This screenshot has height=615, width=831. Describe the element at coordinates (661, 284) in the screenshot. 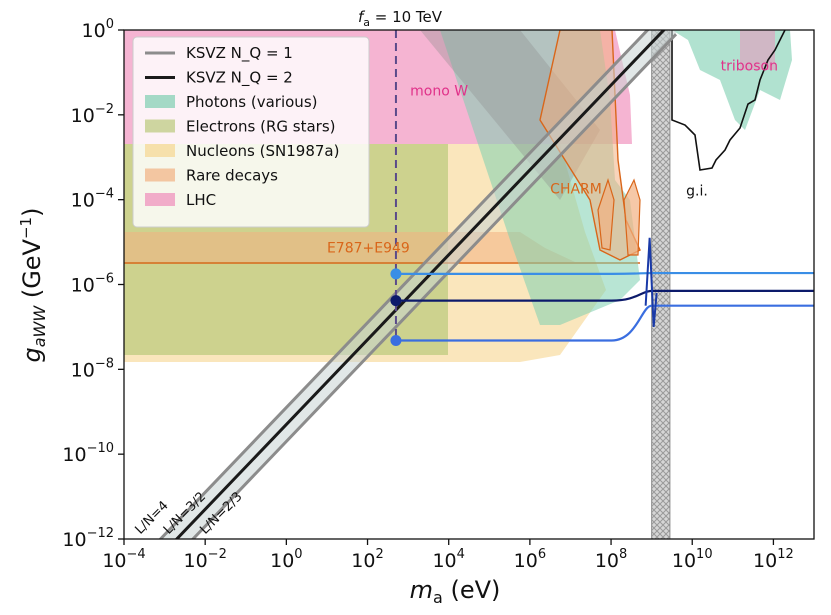

I see `hatched-region` at that location.